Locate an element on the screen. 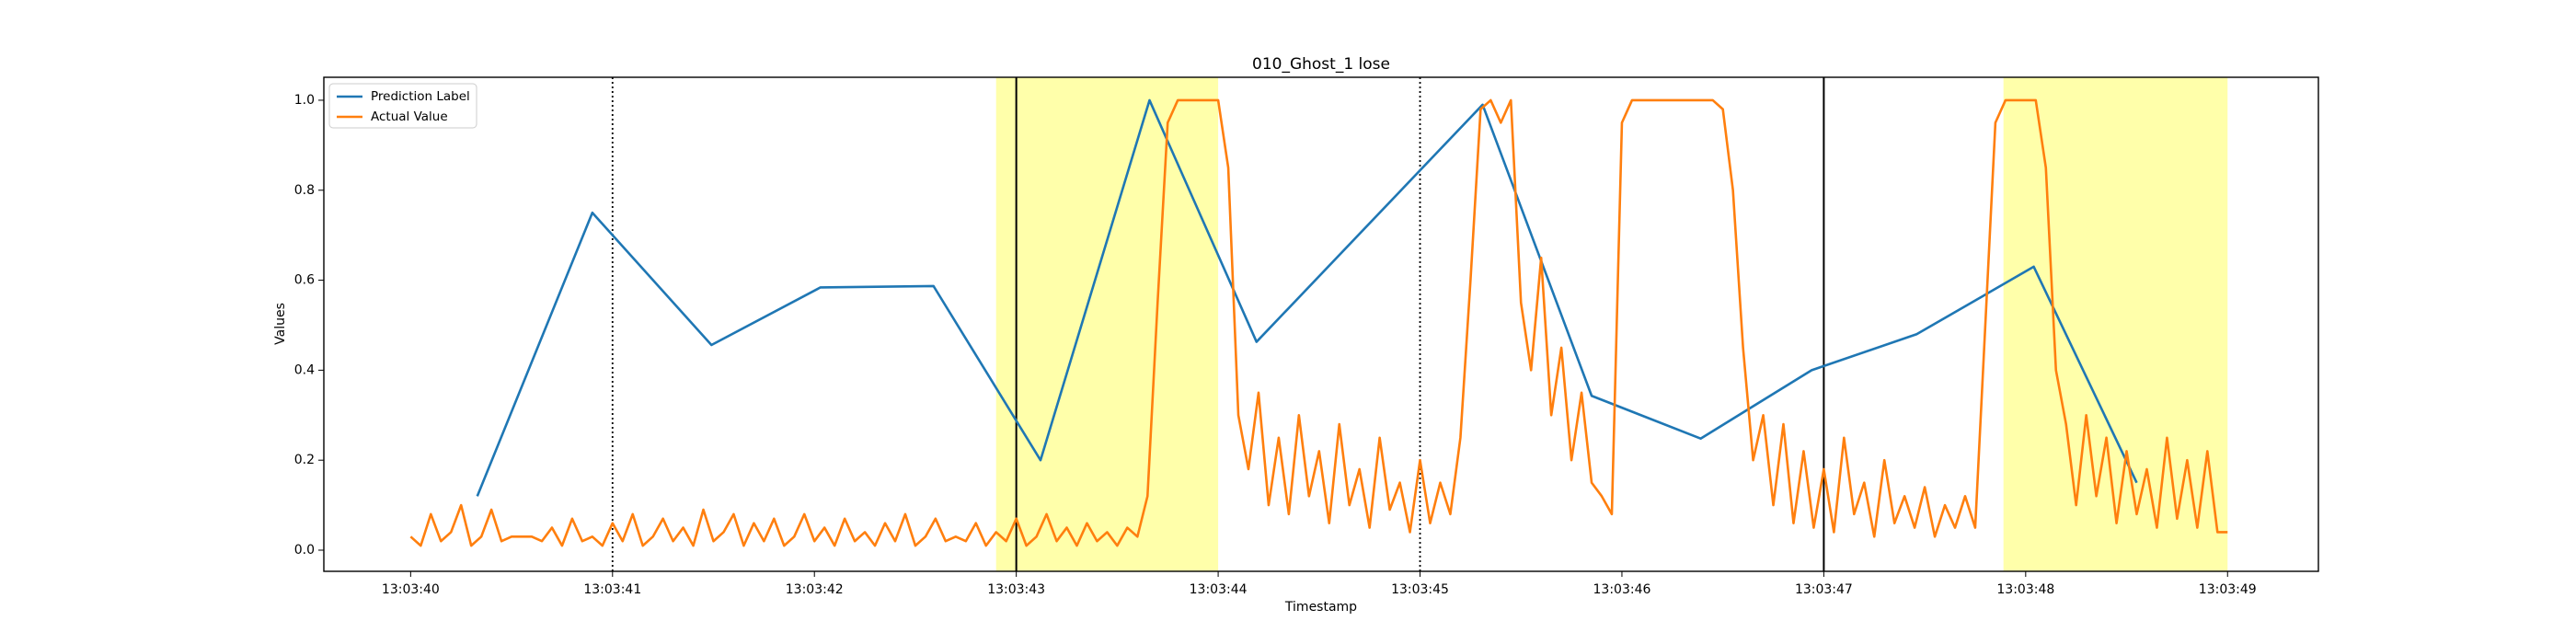 The height and width of the screenshot is (644, 2576). legend-label: Actual Value is located at coordinates (409, 116).